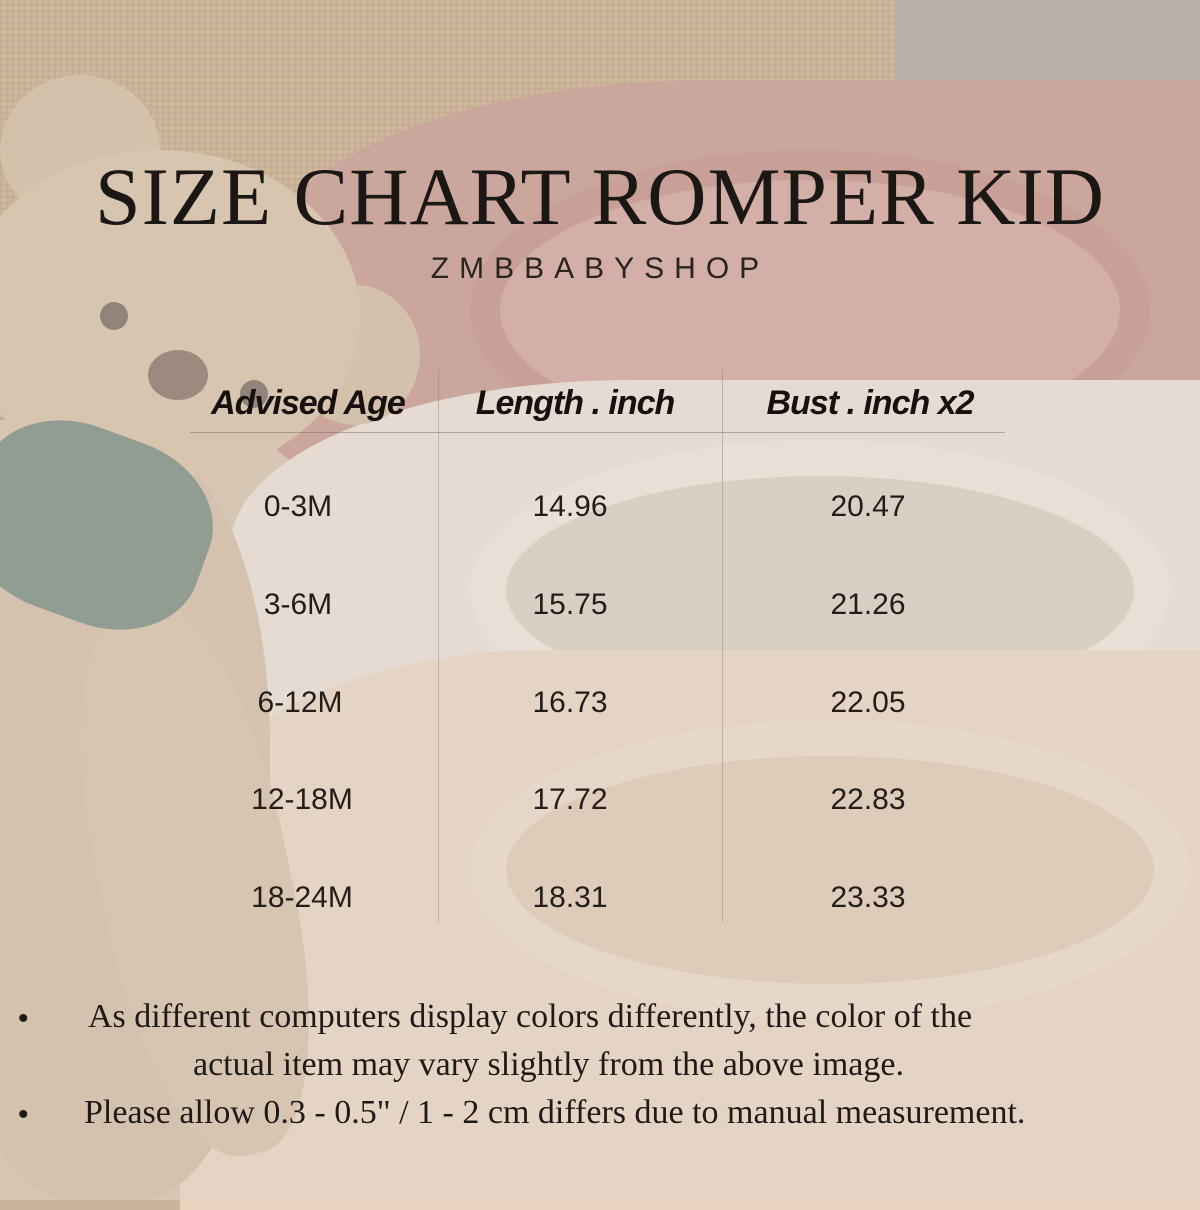  I want to click on length-cell: 15.75, so click(570, 604).